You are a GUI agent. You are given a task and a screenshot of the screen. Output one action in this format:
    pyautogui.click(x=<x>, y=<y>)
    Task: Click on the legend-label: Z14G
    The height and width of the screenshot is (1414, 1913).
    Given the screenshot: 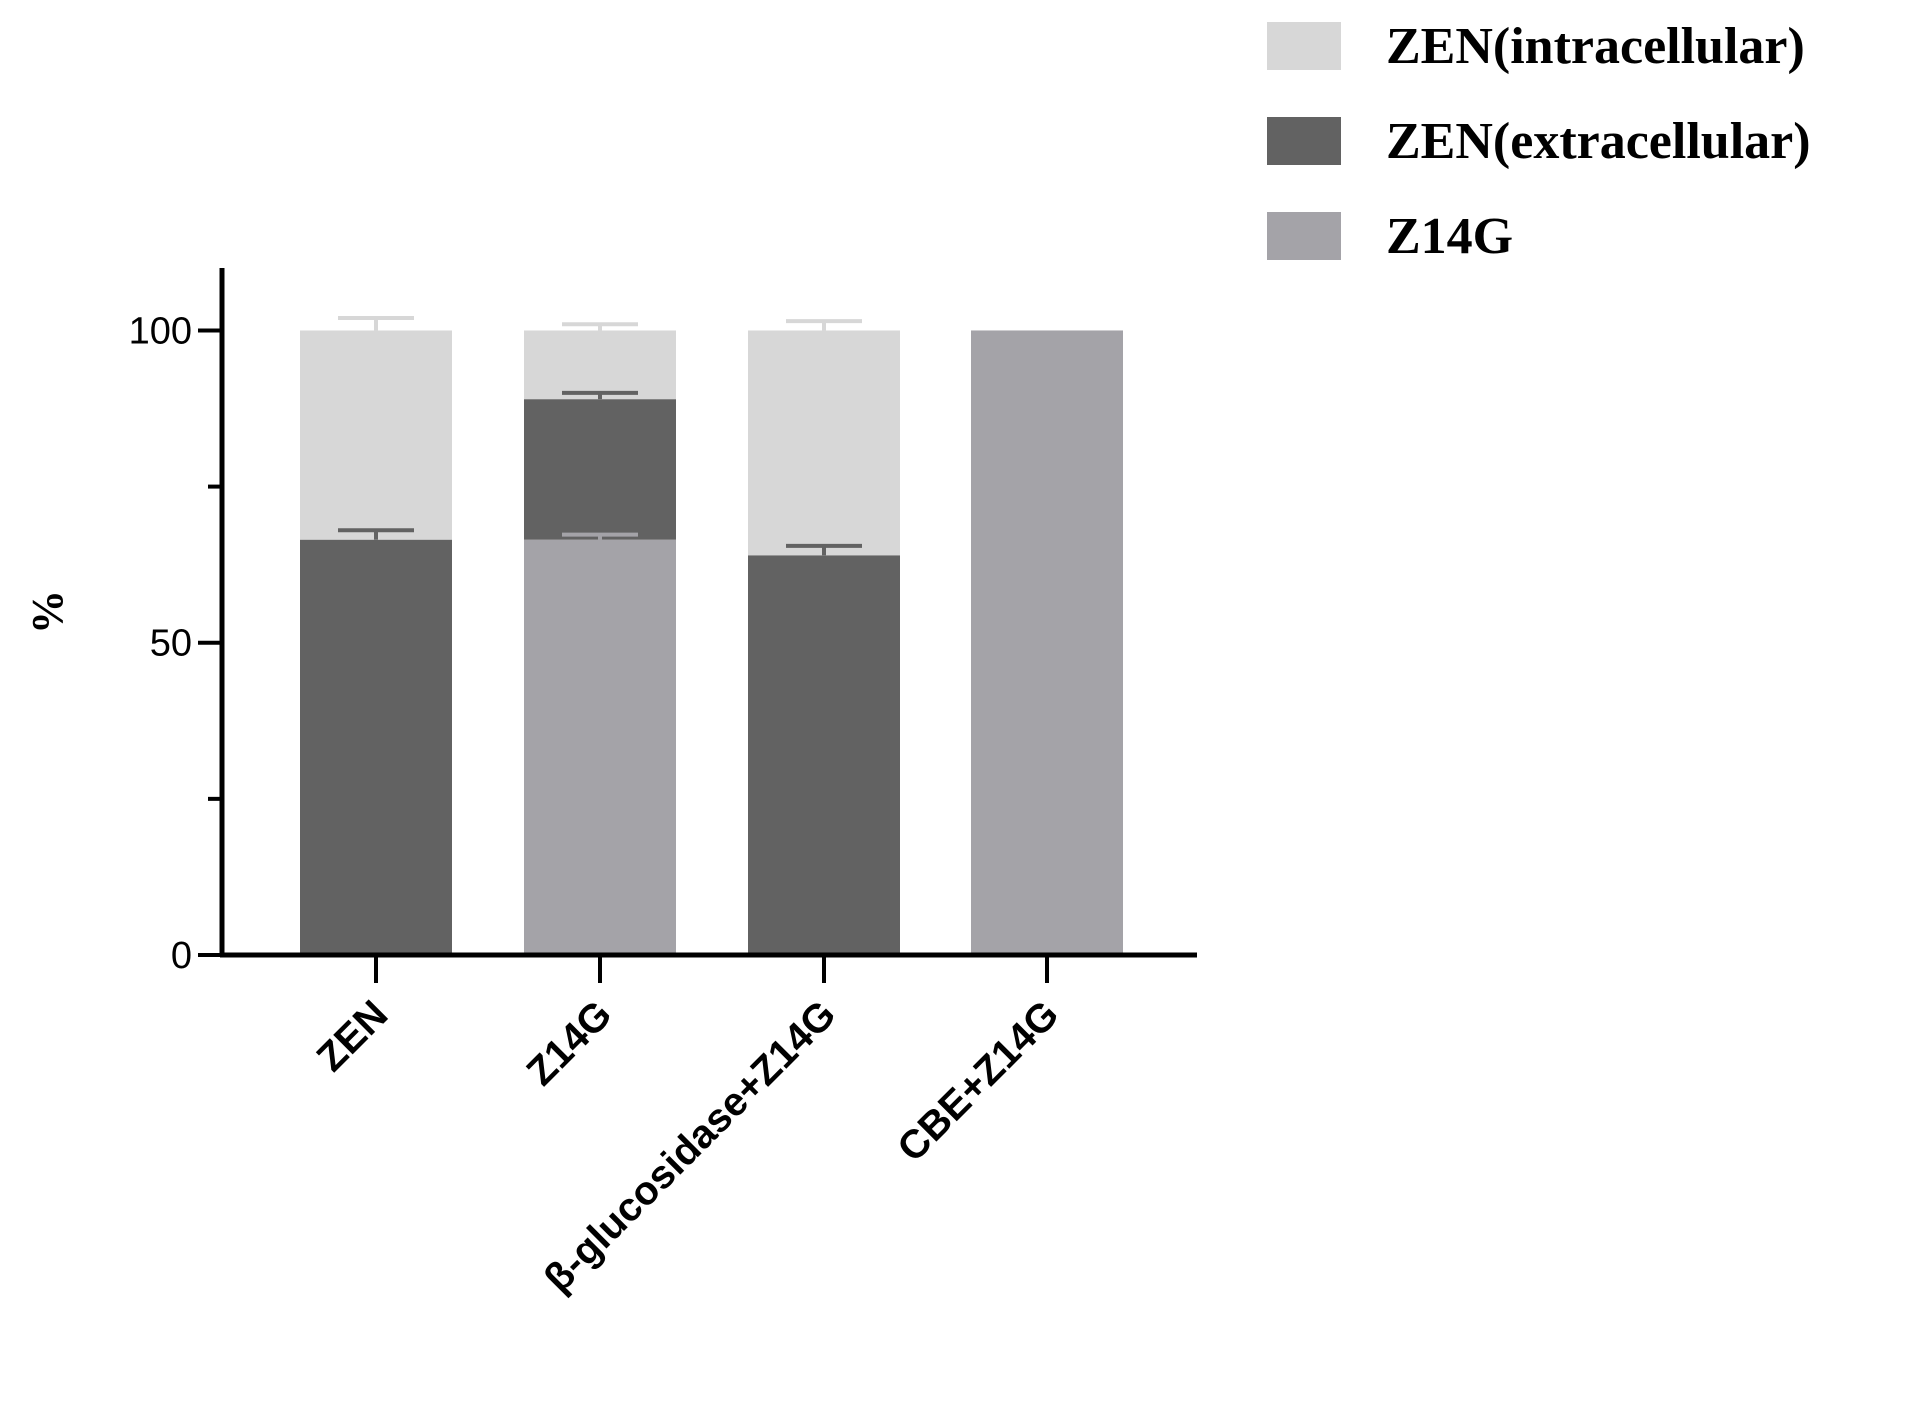 What is the action you would take?
    pyautogui.click(x=1449, y=236)
    